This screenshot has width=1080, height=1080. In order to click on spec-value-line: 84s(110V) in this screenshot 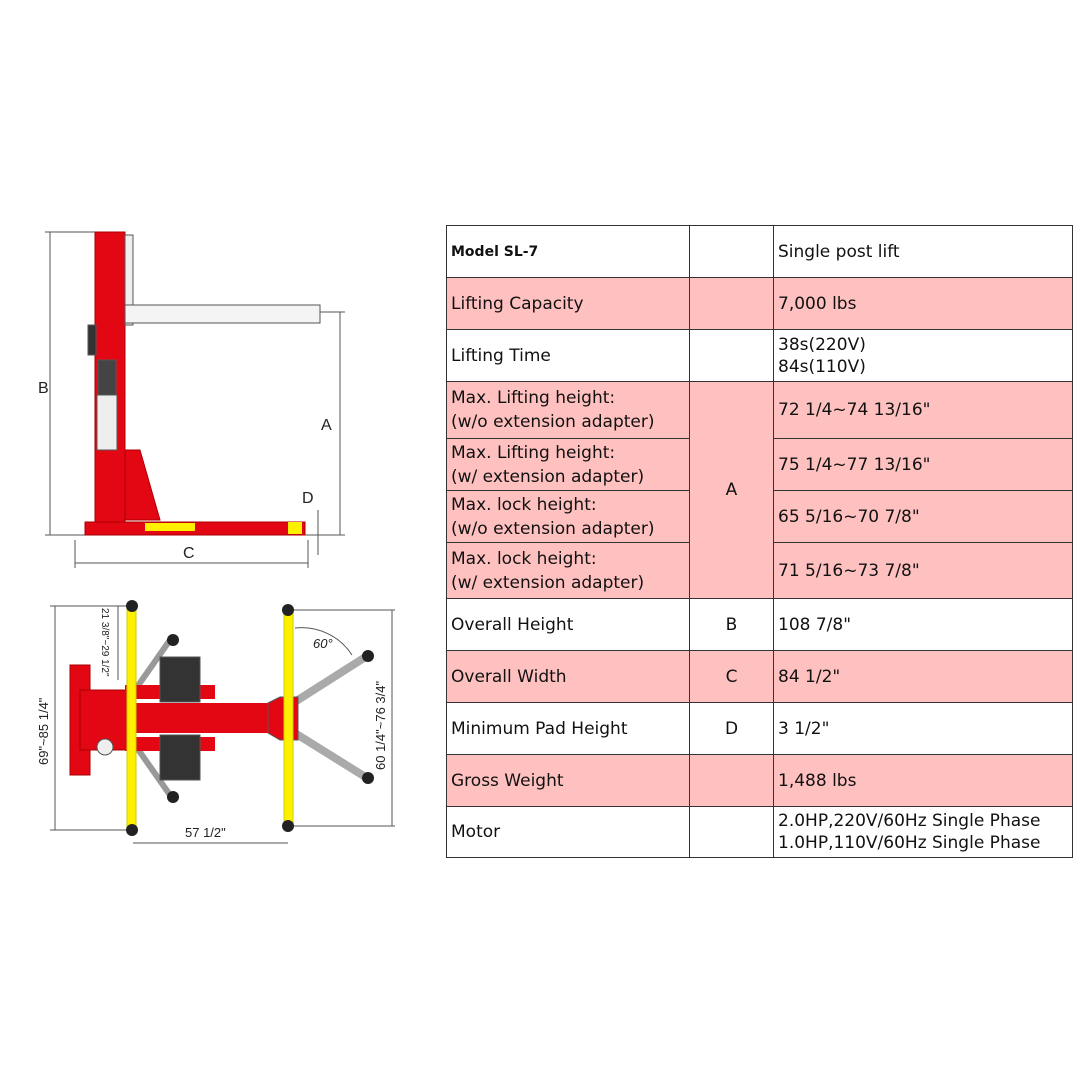, I will do `click(822, 366)`.